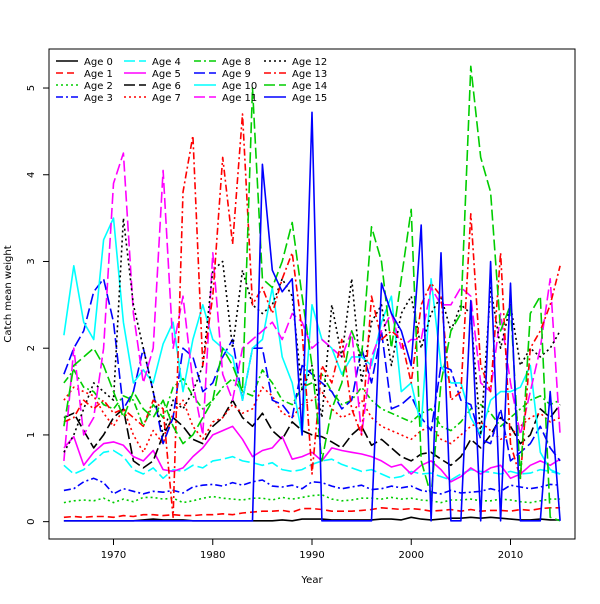  Describe the element at coordinates (31, 261) in the screenshot. I see `y-tick-label: 3` at that location.